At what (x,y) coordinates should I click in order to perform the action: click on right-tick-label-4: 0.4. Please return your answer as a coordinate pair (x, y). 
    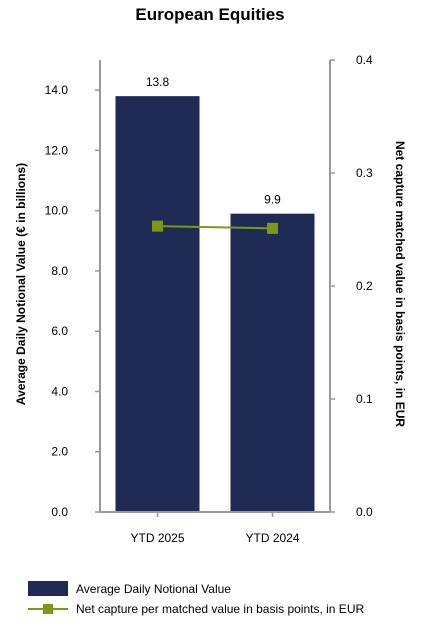
    Looking at the image, I should click on (364, 60).